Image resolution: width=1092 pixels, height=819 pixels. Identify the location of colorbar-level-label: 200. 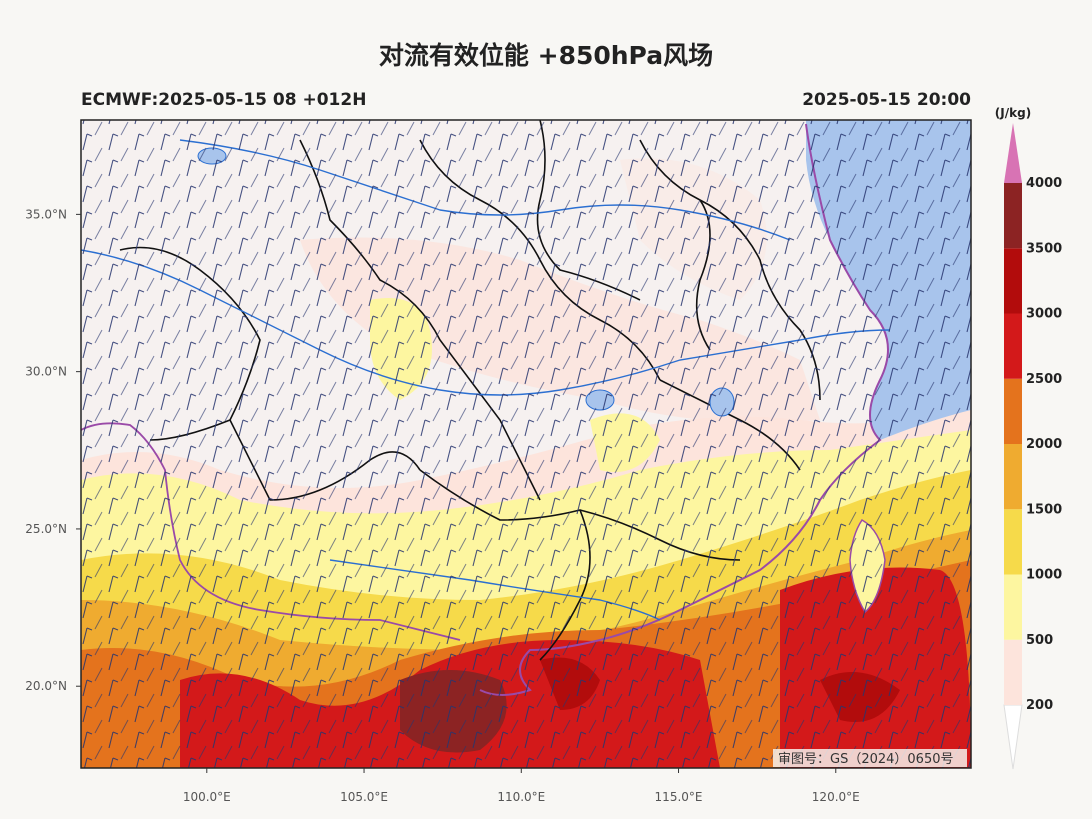
(1039, 705).